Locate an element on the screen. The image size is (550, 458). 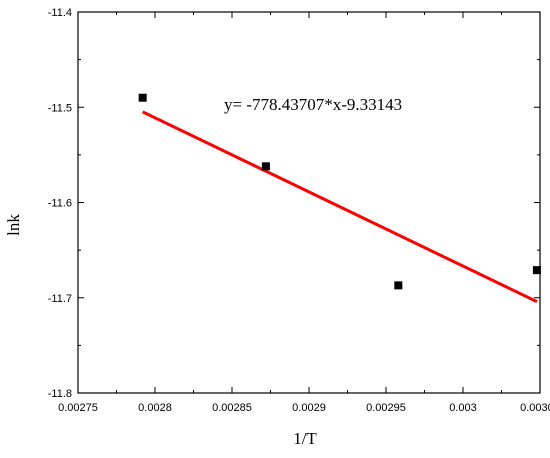
y-tick-label: -11.8 is located at coordinates (60, 394).